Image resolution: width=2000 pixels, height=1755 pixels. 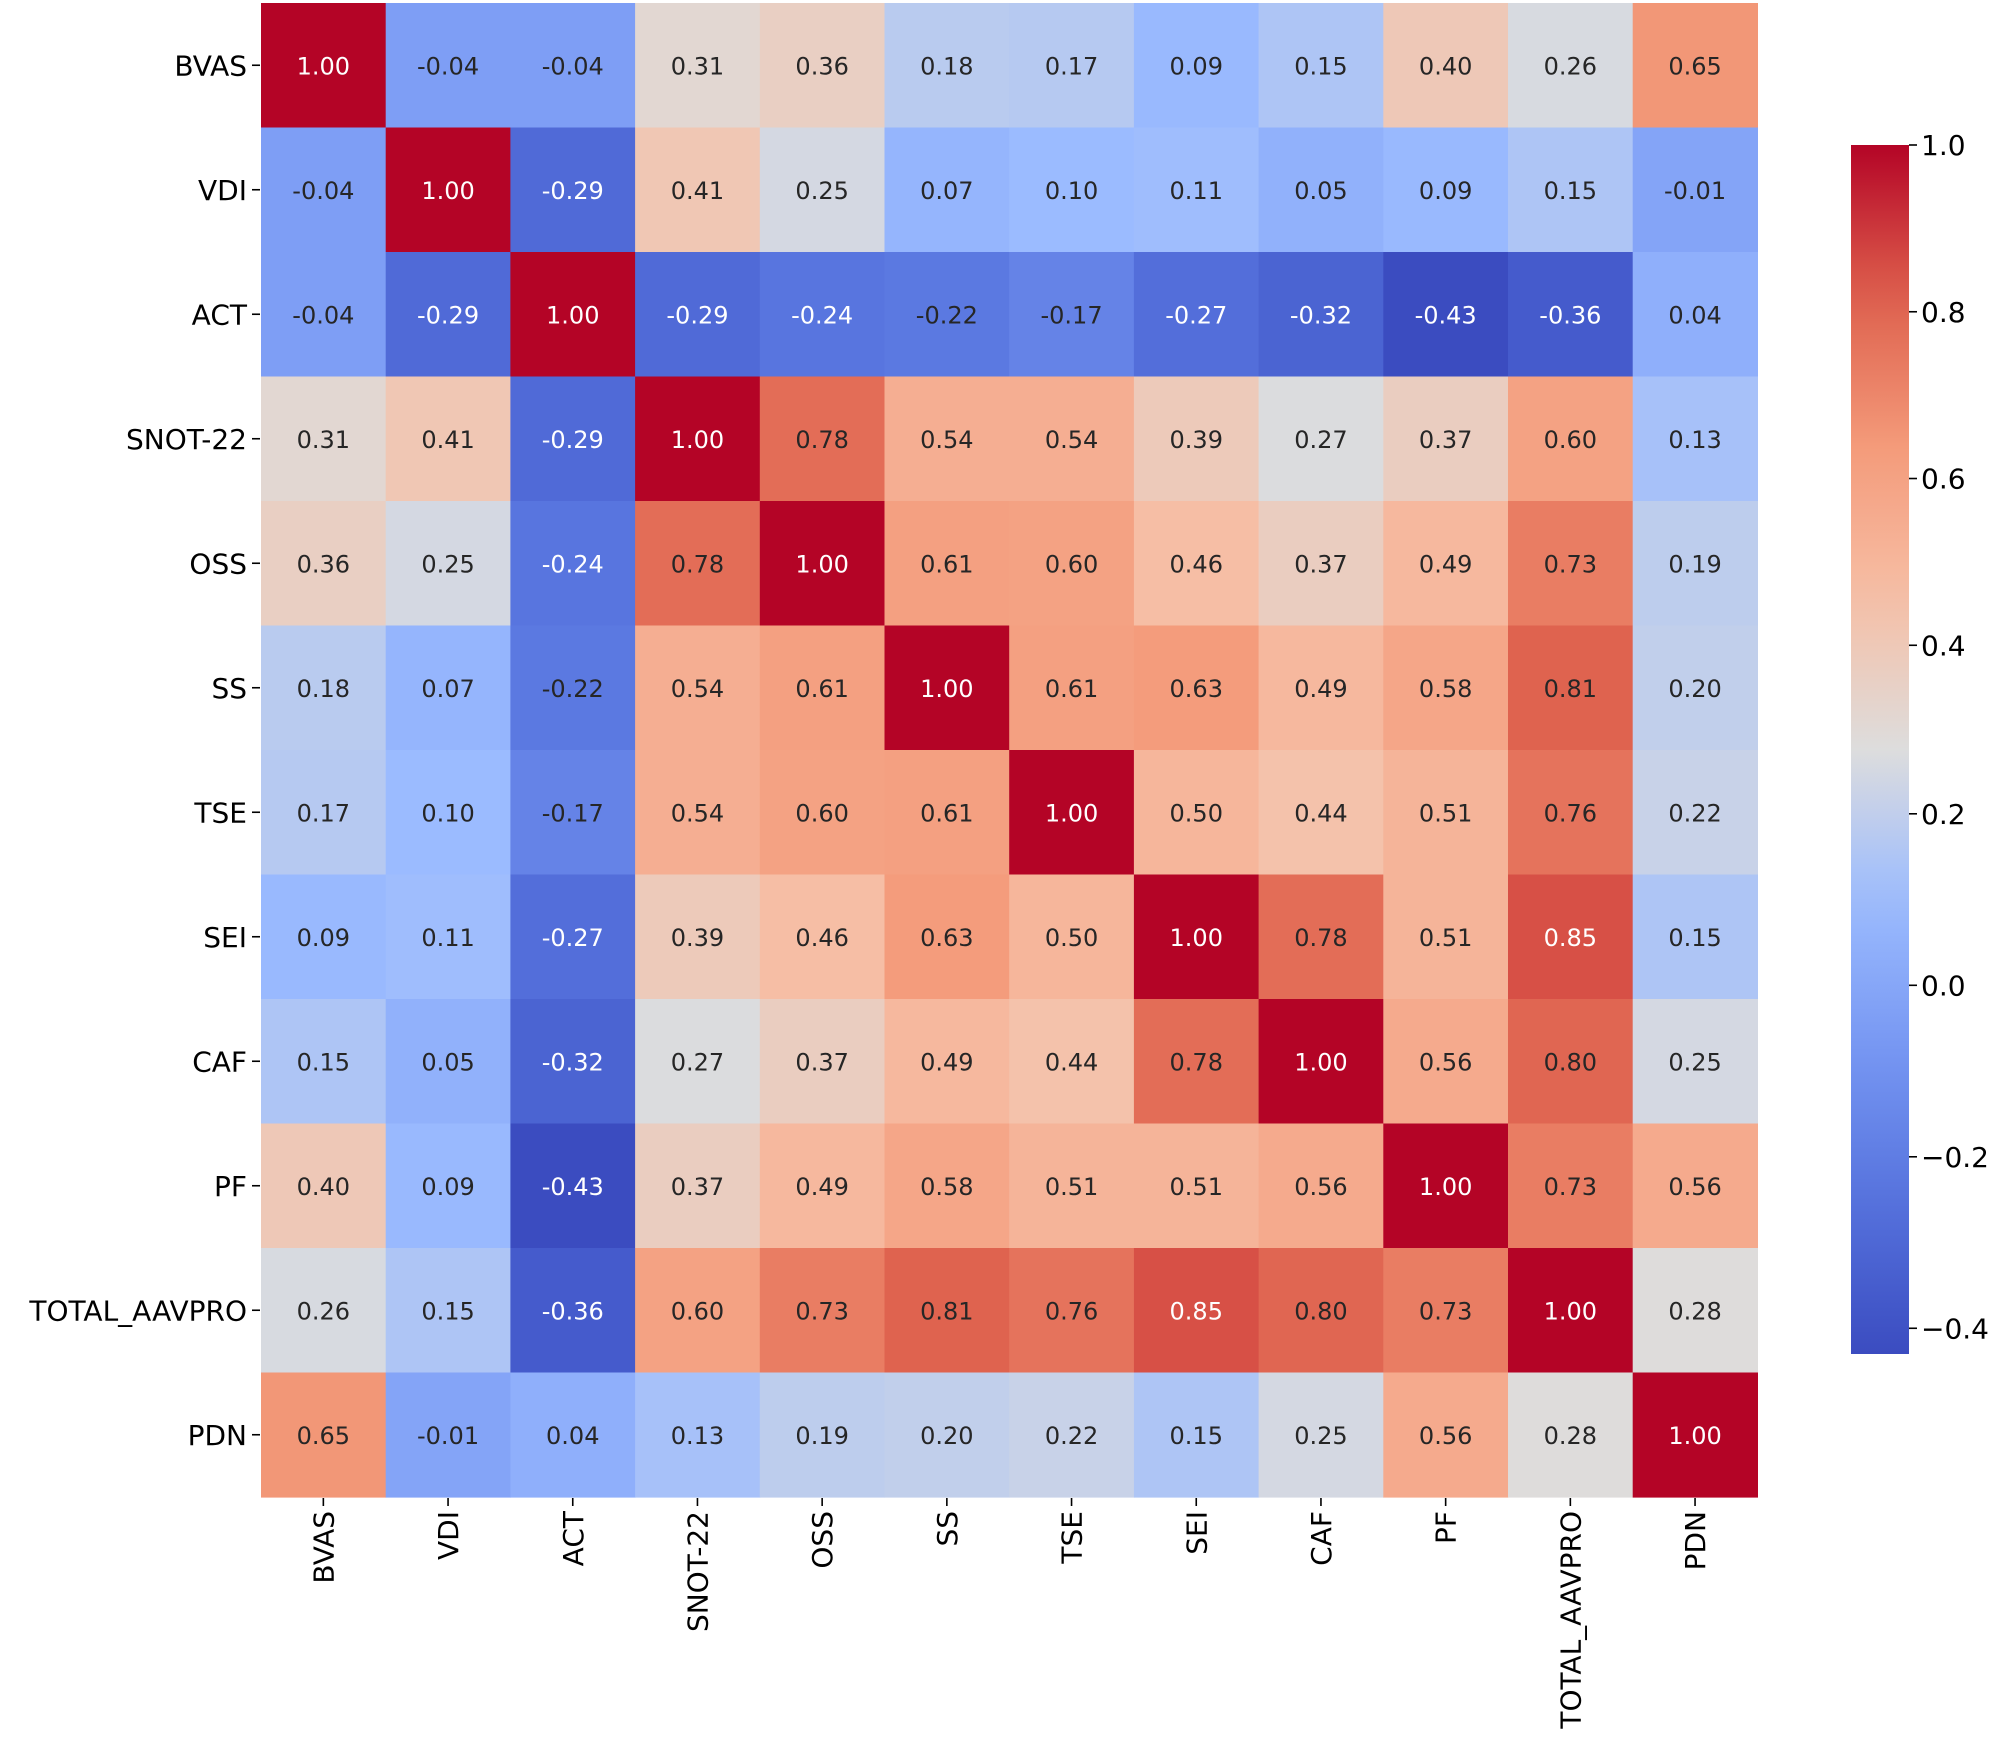 What do you see at coordinates (822, 564) in the screenshot?
I see `heatmap-cell-oss-oss` at bounding box center [822, 564].